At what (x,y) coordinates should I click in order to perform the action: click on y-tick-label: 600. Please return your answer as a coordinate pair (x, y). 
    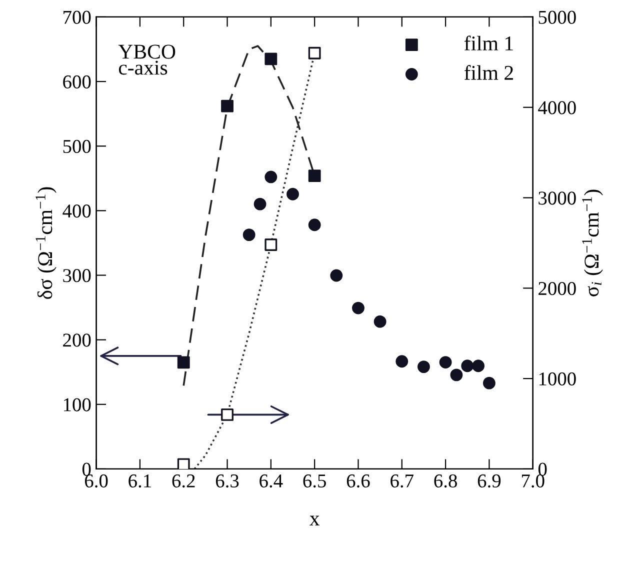
    Looking at the image, I should click on (77, 81).